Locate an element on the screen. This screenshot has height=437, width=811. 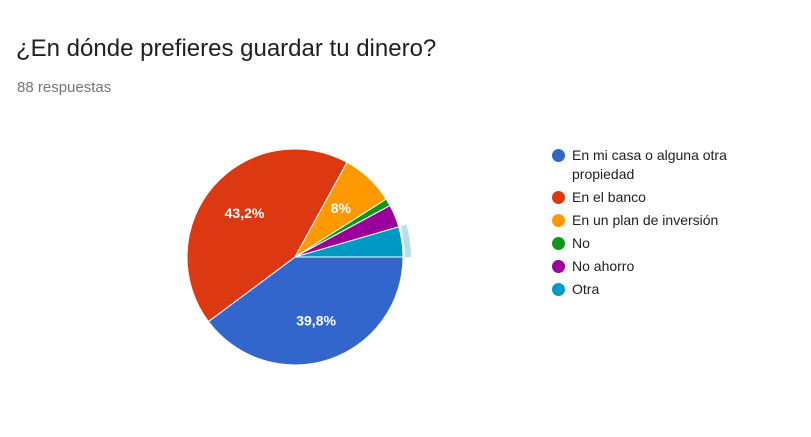
legend-label: En un plan de inversión is located at coordinates (645, 220).